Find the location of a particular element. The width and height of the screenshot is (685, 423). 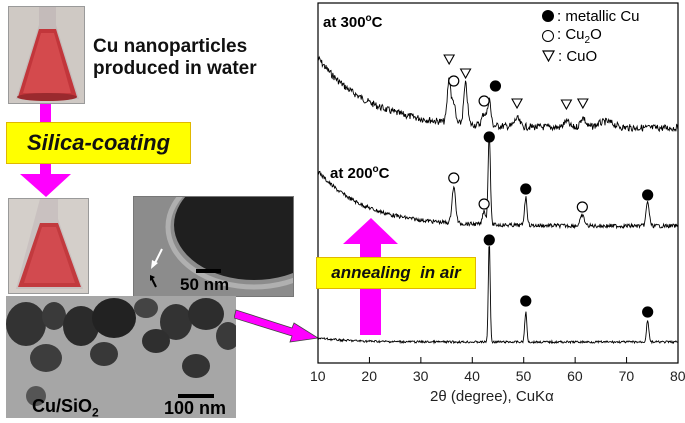

x-tick-label: 20 is located at coordinates (369, 376).